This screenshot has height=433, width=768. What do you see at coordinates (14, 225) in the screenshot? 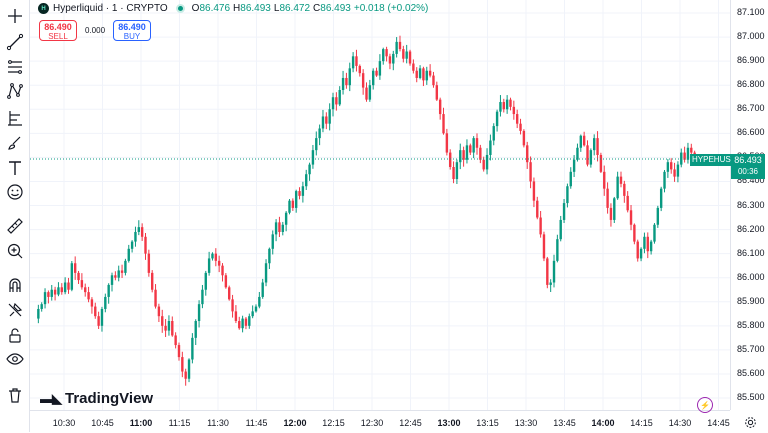
I see `ruler-icon` at bounding box center [14, 225].